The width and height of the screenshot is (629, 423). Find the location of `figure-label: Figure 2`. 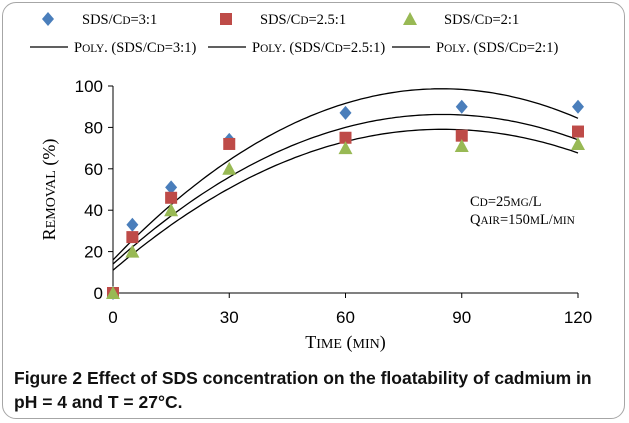

figure-label: Figure 2 is located at coordinates (48, 378).